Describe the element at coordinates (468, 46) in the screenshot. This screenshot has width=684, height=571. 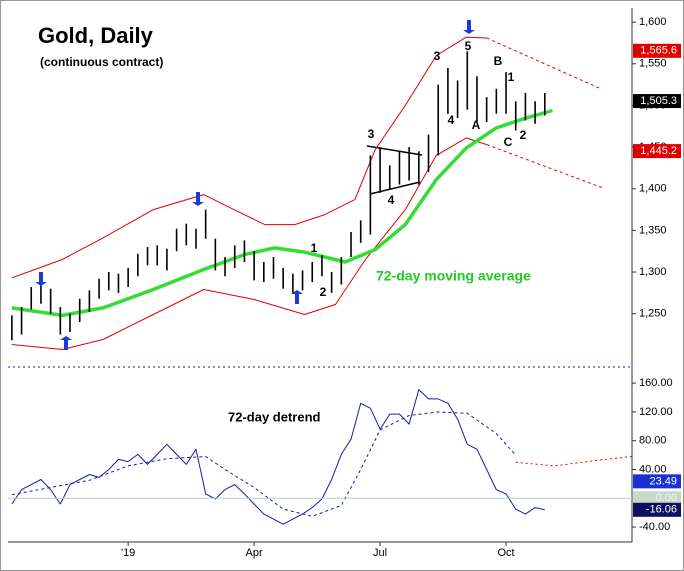
I see `wave-label: 5` at that location.